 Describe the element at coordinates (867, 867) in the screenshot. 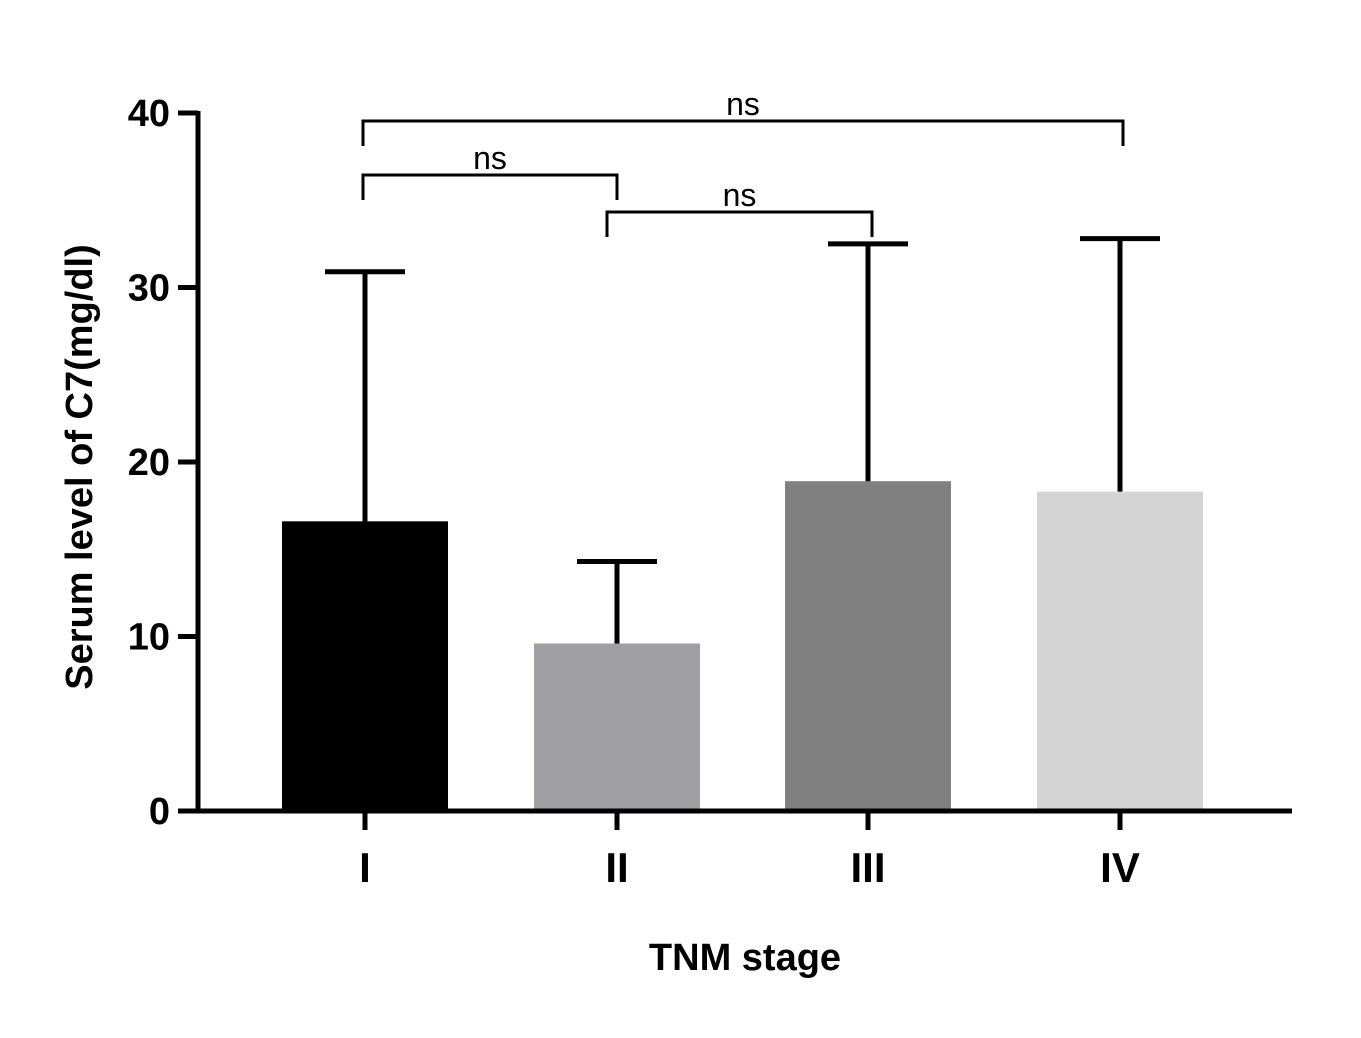

I see `x-tick-label: III` at that location.